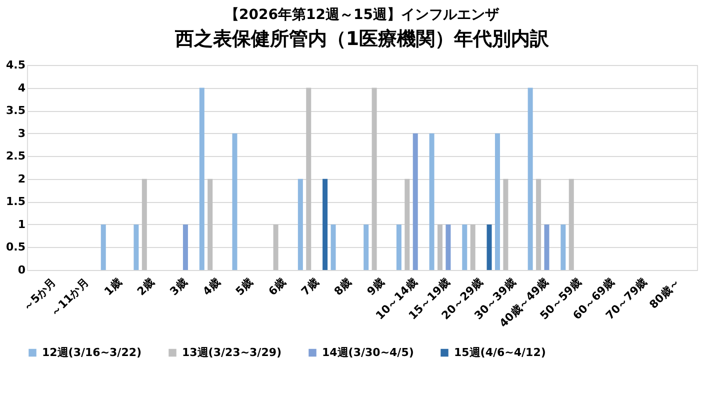  I want to click on y-tick-label: 2, so click(22, 179).